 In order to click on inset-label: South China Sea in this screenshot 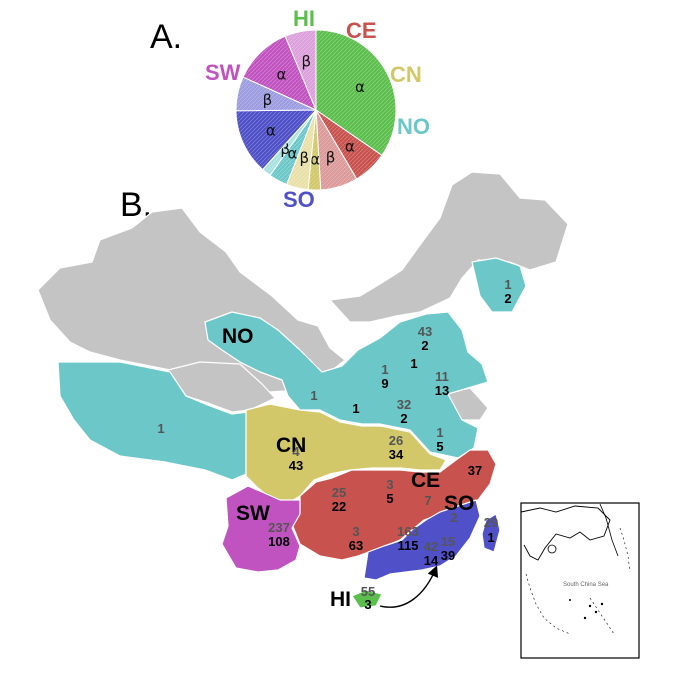, I will do `click(586, 585)`.